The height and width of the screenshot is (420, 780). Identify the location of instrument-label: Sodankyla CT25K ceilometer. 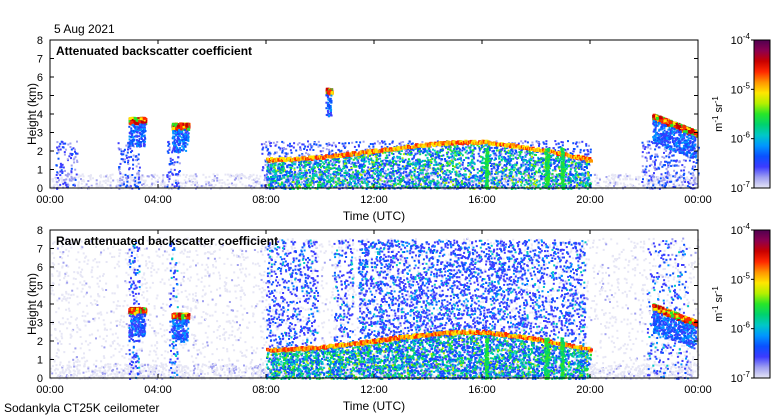
(81, 408).